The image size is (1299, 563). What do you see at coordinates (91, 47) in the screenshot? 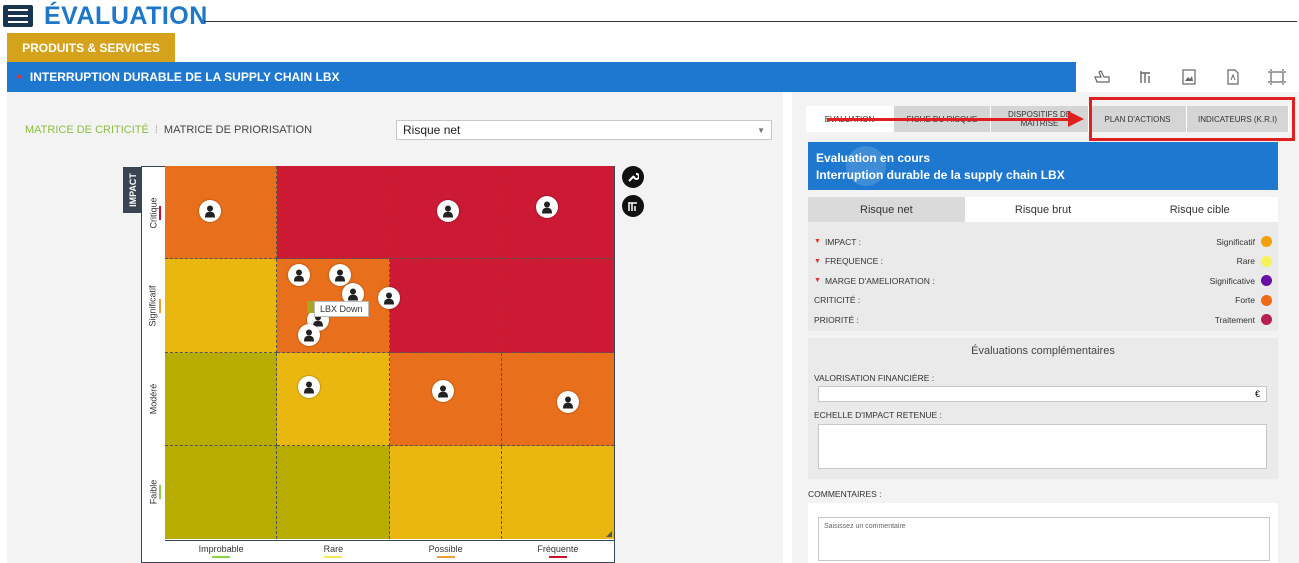
I see `tab-produits-services: PRODUITS & SERVICES` at bounding box center [91, 47].